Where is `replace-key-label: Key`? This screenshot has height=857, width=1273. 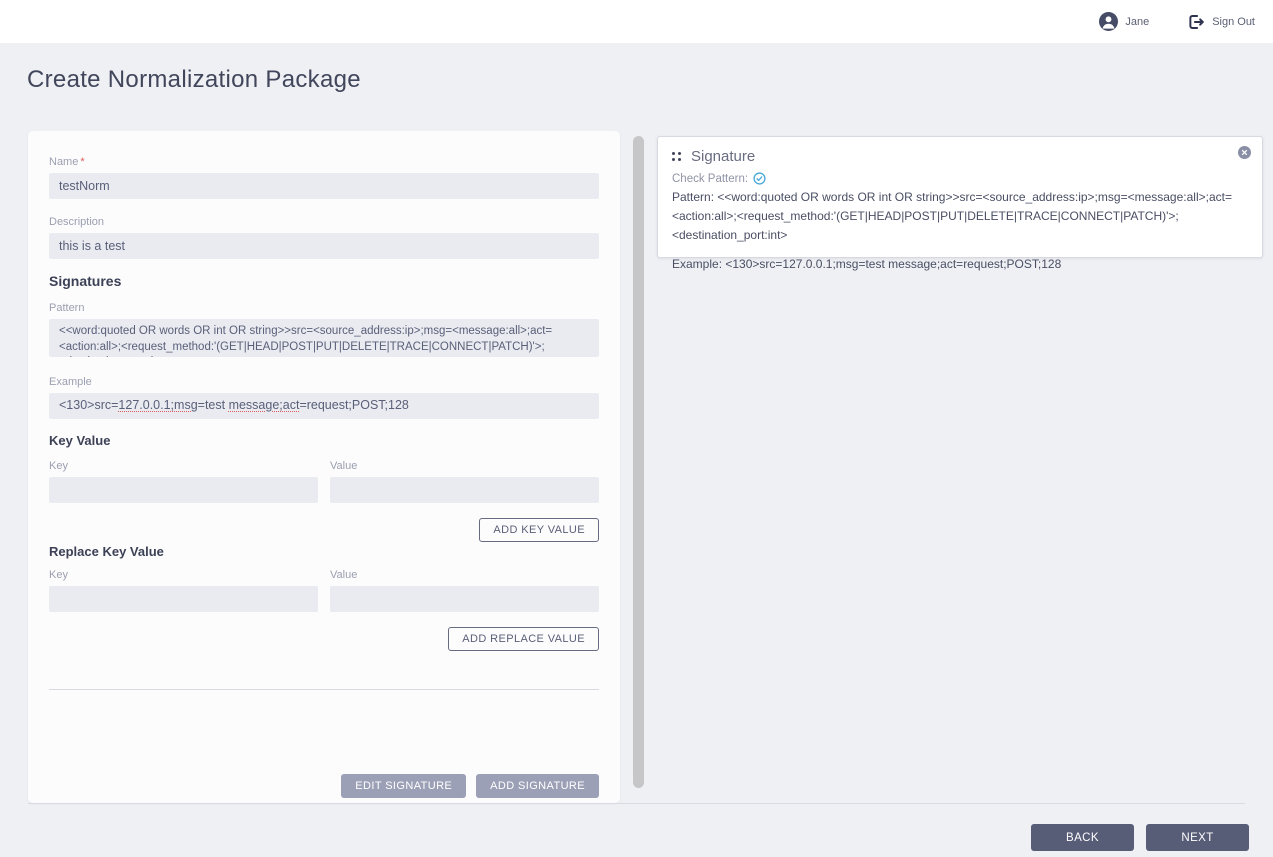 replace-key-label: Key is located at coordinates (58, 575).